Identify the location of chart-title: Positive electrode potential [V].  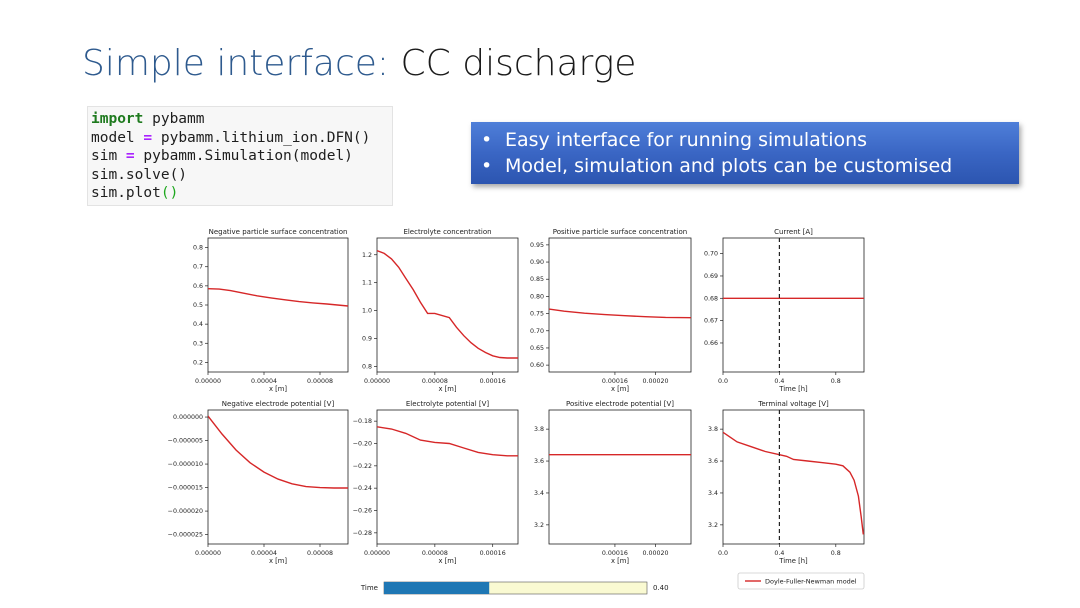
(620, 404).